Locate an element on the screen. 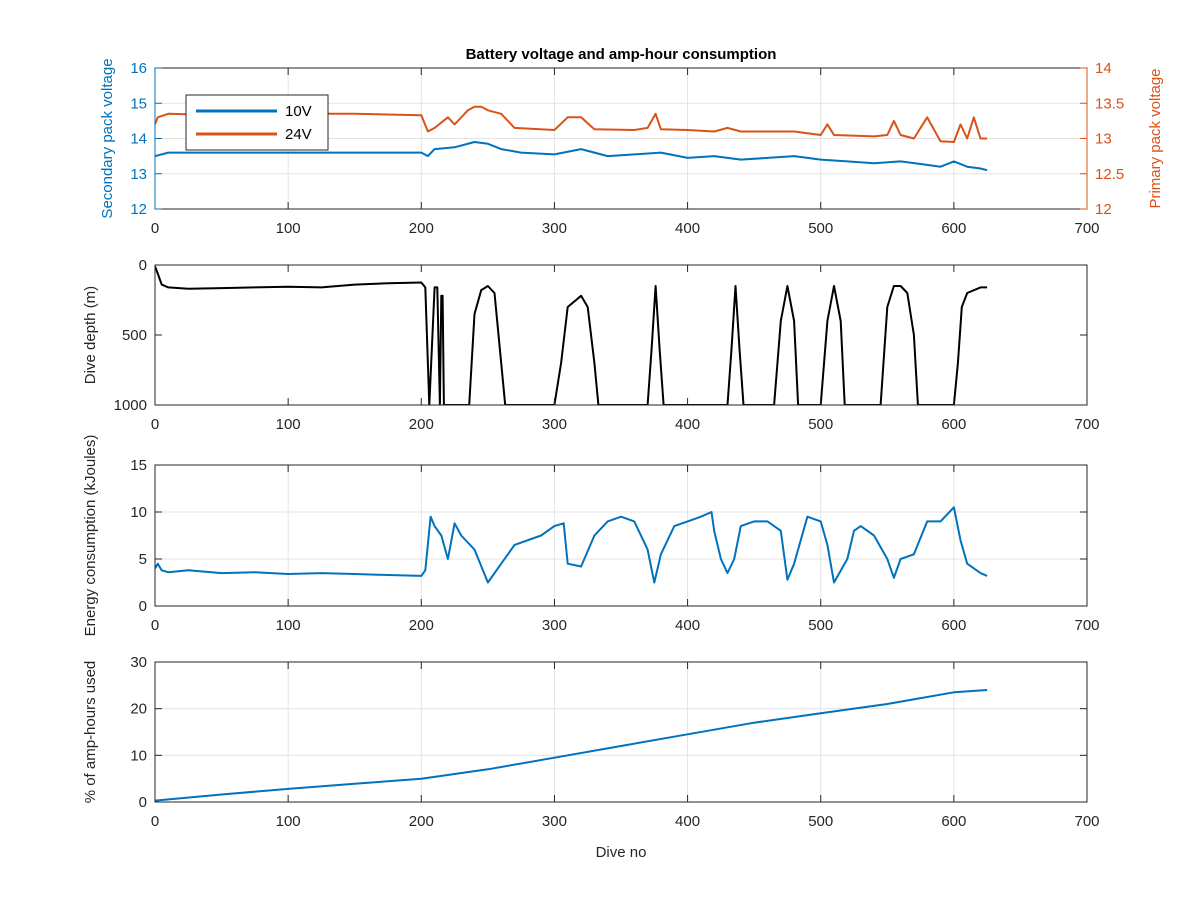 The image size is (1200, 900). y-axis-label: Energy consumption (kJoules) is located at coordinates (90, 536).